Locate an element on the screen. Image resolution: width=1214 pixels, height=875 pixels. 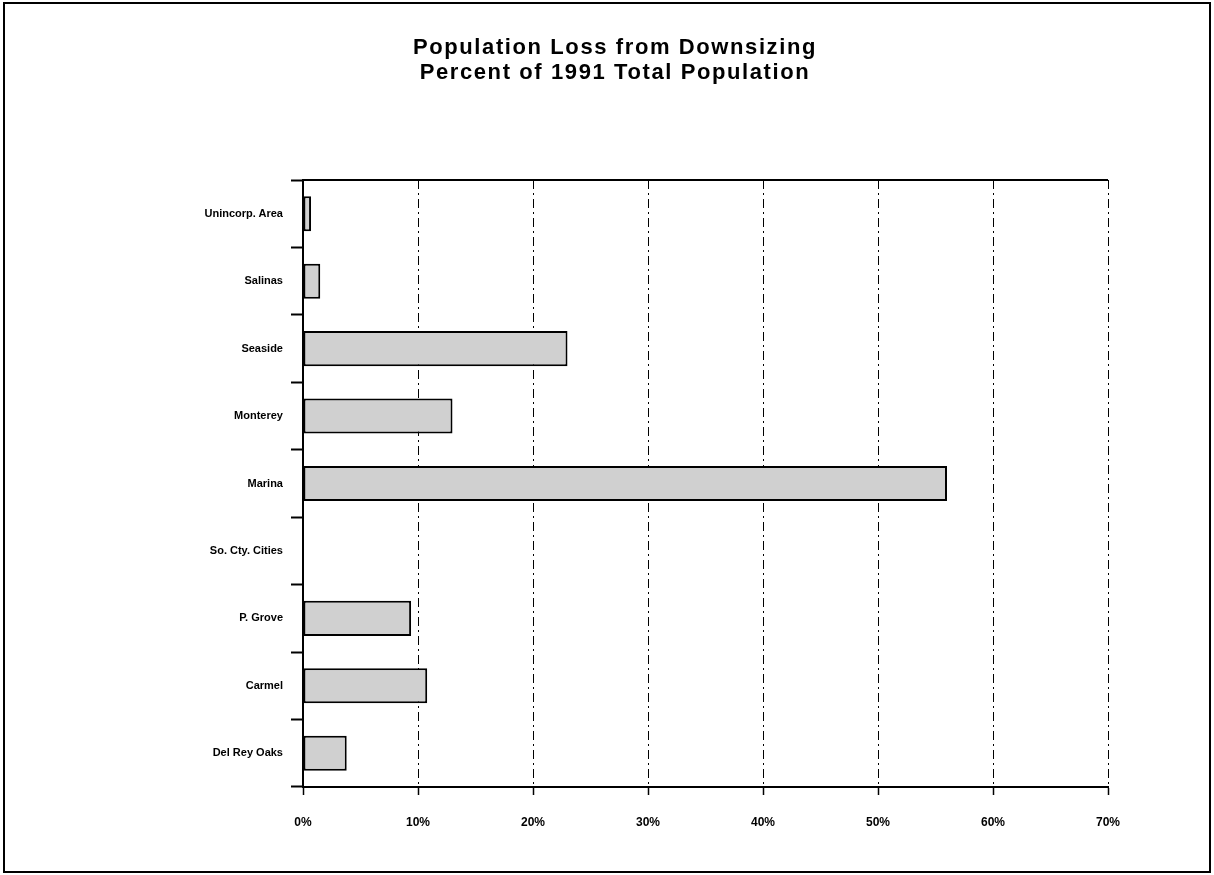
x-tick-label: 10% is located at coordinates (418, 821).